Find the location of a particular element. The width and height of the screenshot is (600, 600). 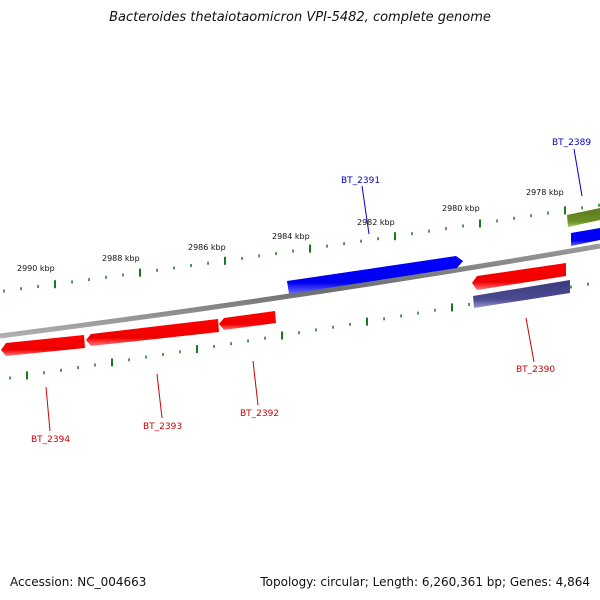

gene-arrow-bt2393 is located at coordinates (152, 332).